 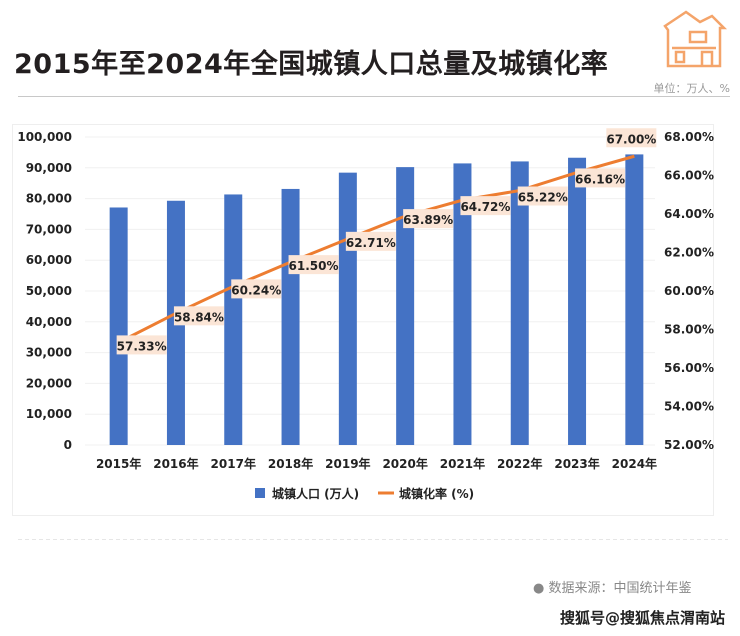 What do you see at coordinates (691, 88) in the screenshot?
I see `unit-label: 单位：万人、%` at bounding box center [691, 88].